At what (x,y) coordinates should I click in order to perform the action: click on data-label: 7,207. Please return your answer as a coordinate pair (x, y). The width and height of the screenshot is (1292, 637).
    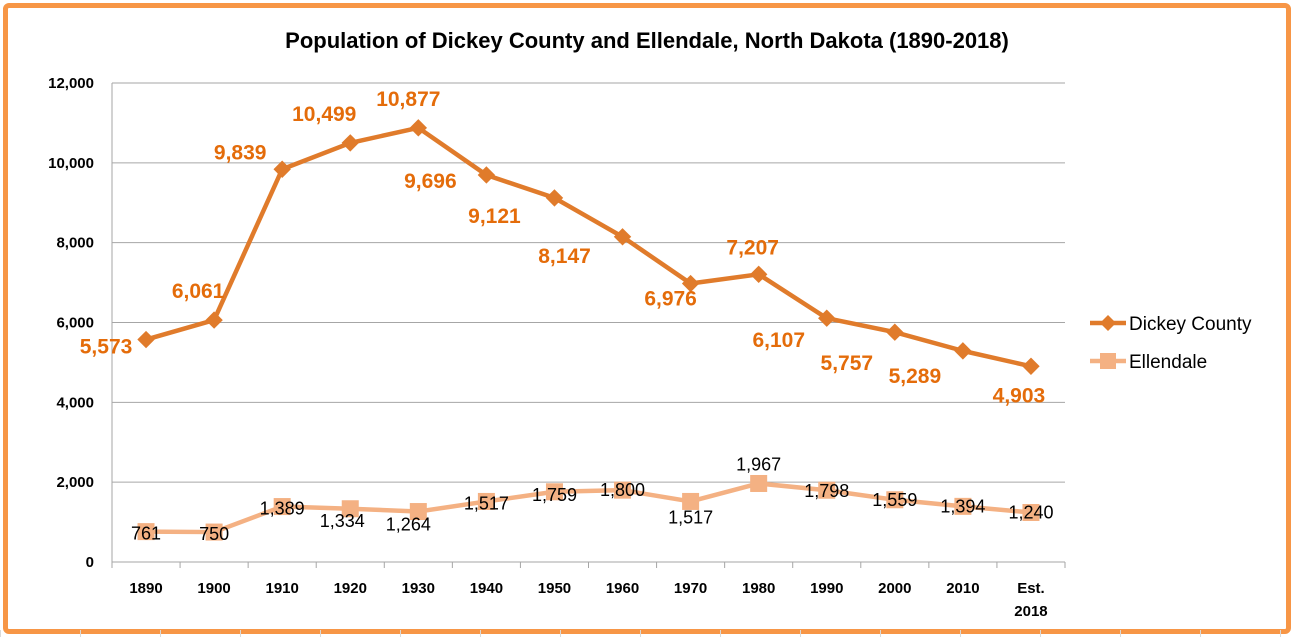
    Looking at the image, I should click on (752, 247).